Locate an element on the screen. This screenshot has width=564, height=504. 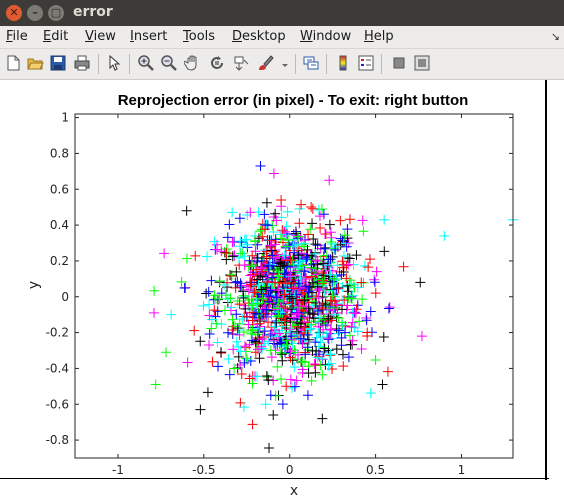
menu-help: Help is located at coordinates (379, 36).